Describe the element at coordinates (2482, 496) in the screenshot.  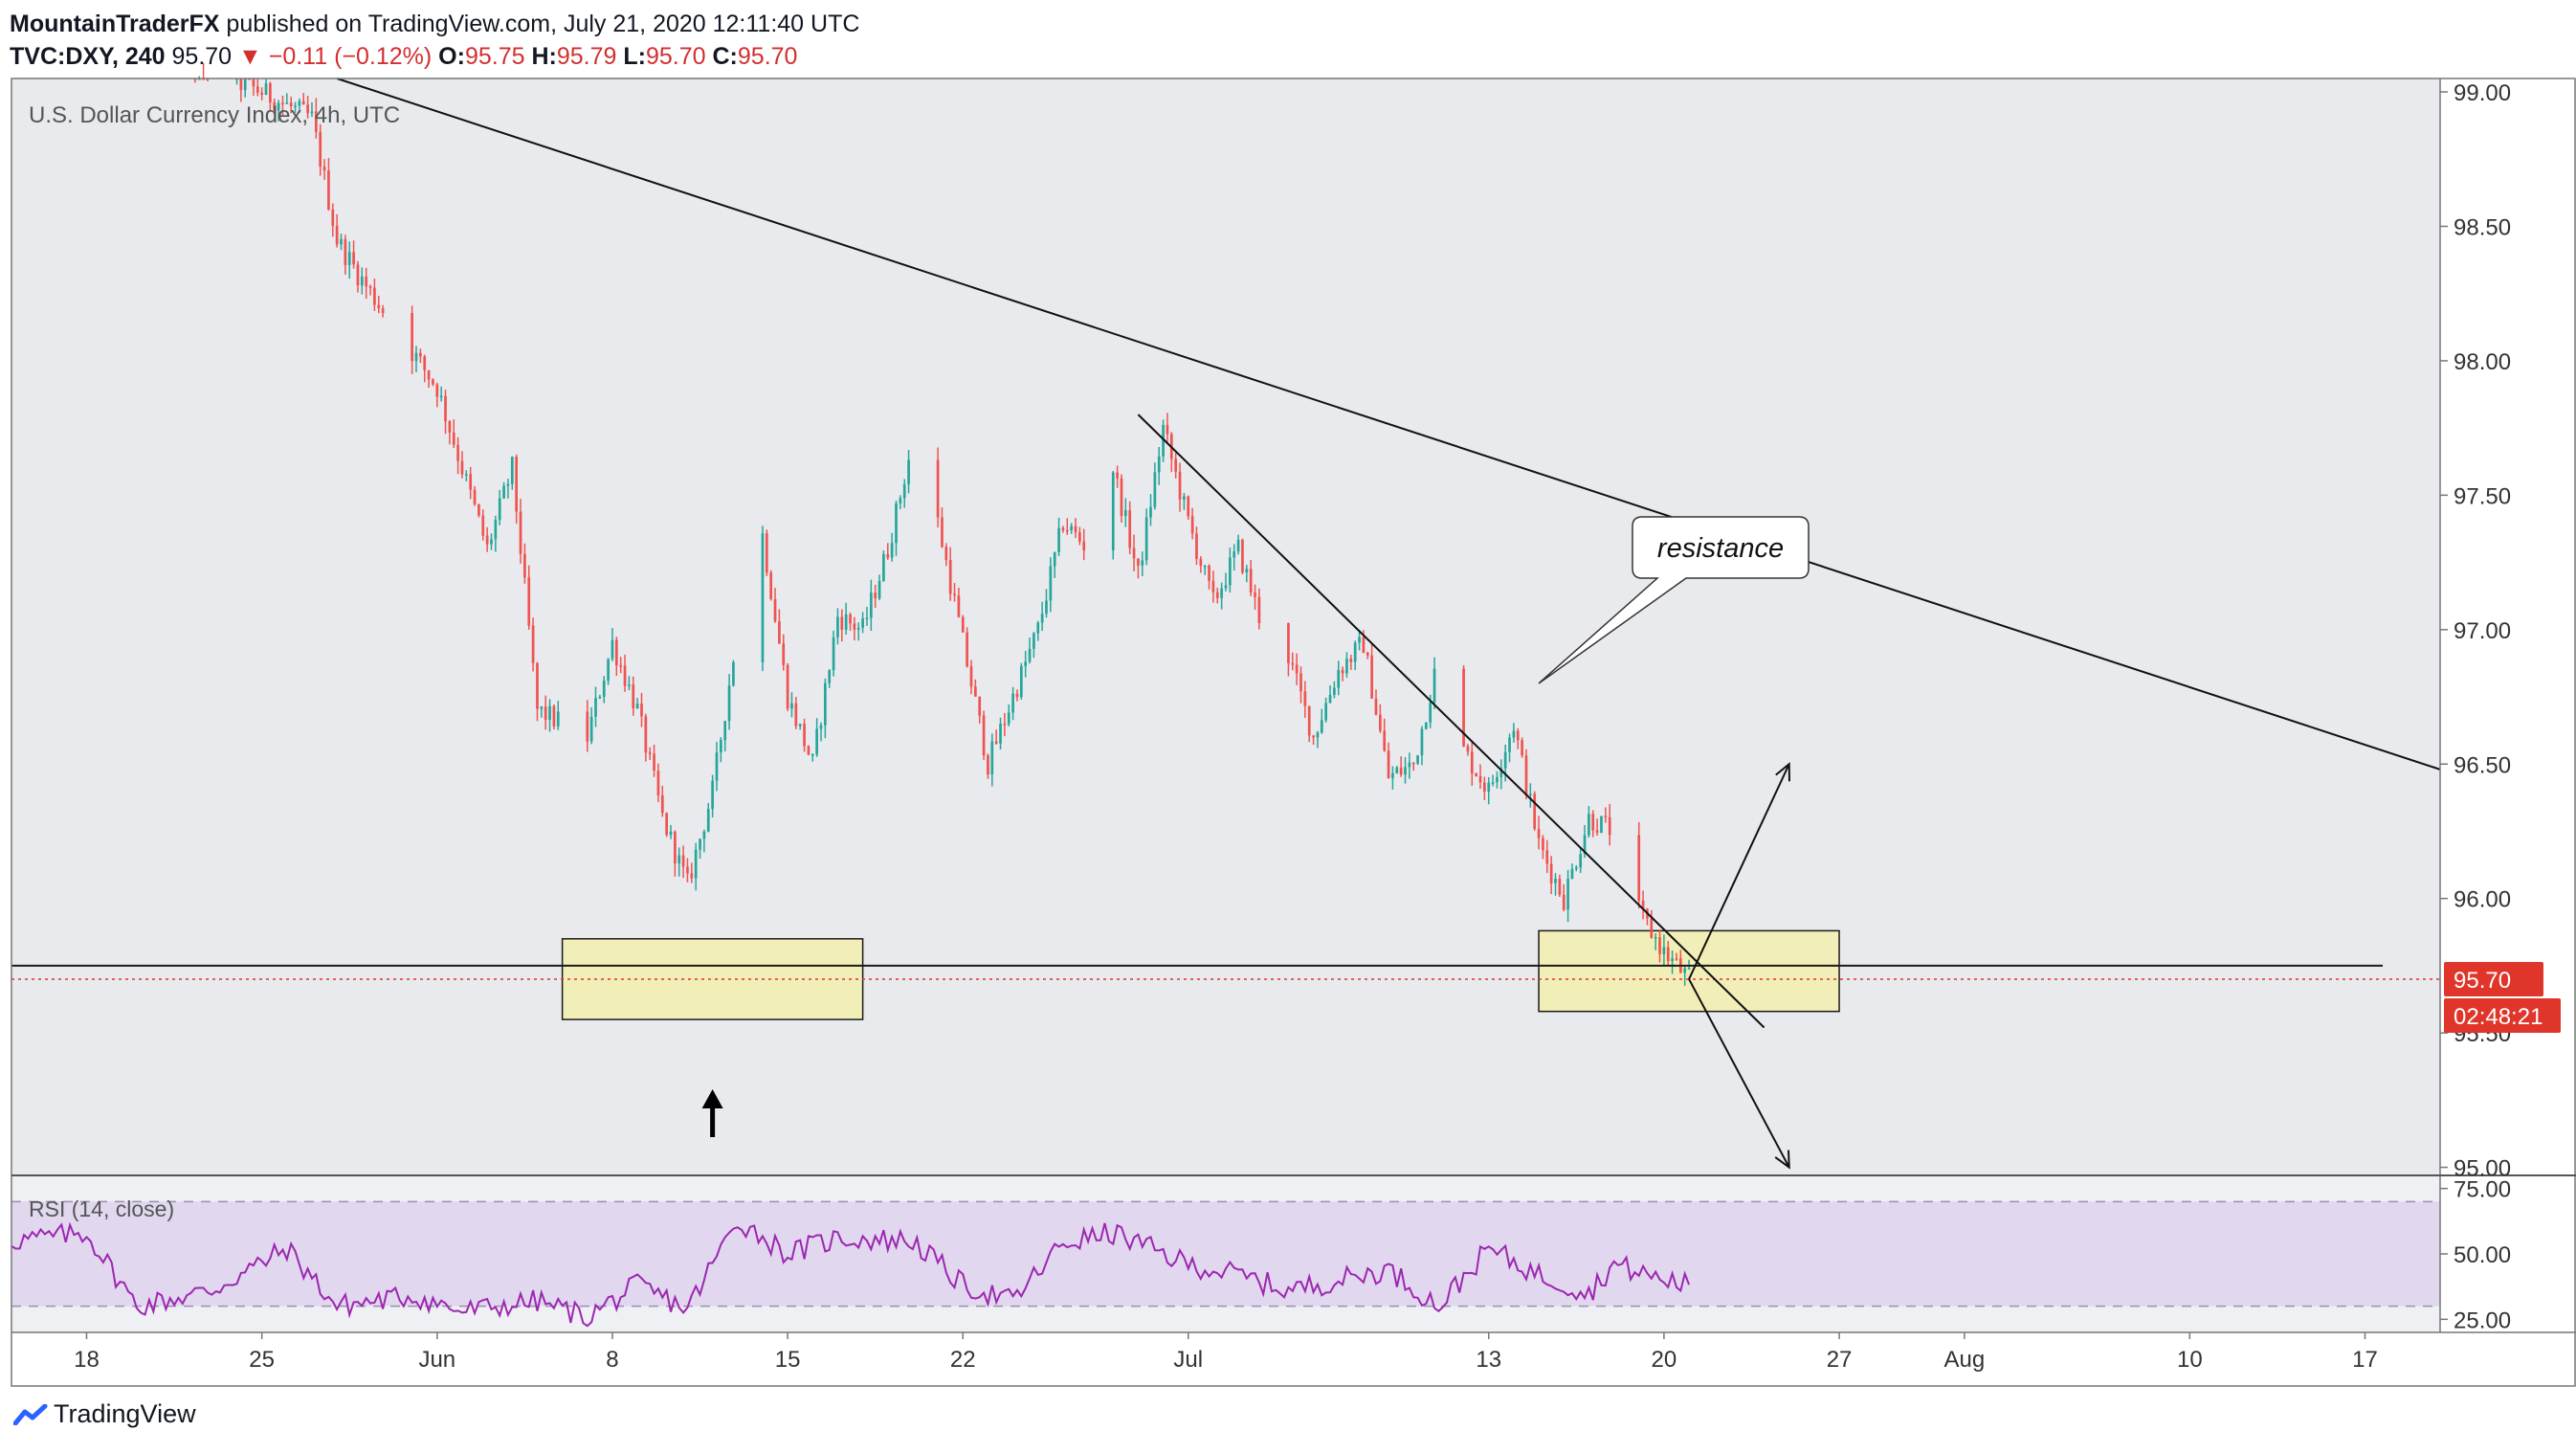
I see `y-tick-label: 97.50` at that location.